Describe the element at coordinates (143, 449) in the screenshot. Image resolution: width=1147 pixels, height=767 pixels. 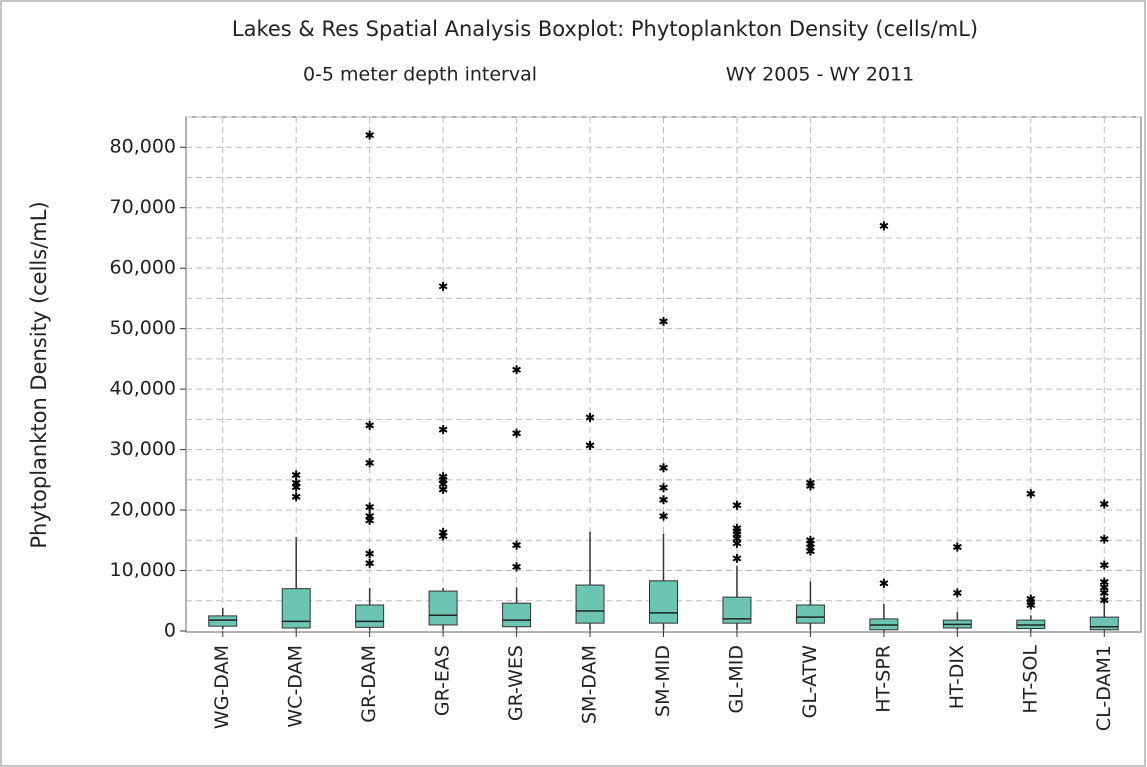
I see `y-tick-label: 30,000` at that location.